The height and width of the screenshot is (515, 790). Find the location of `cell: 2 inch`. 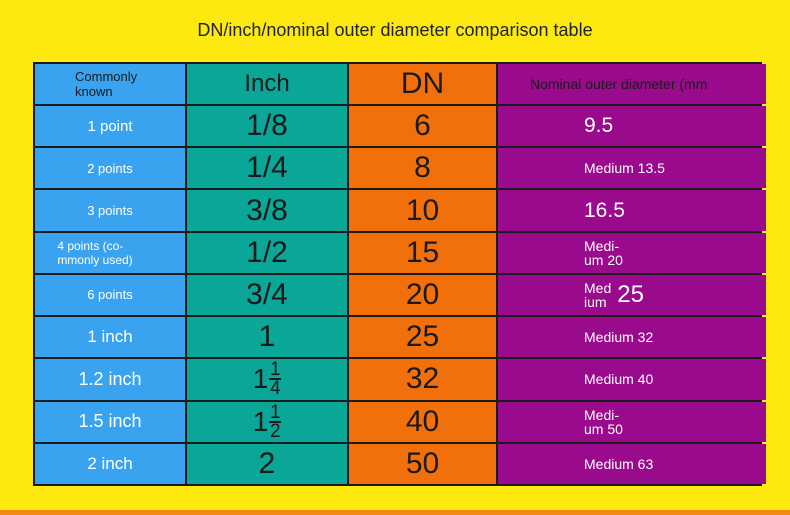

cell: 2 inch is located at coordinates (110, 463).